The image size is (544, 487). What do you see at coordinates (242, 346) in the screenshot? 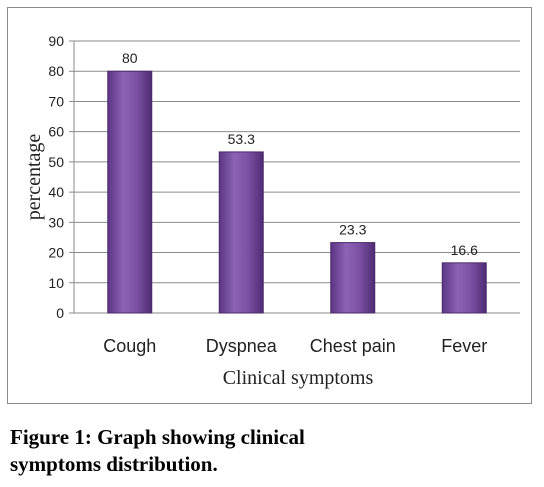
I see `x-tick-label: Dyspnea` at bounding box center [242, 346].